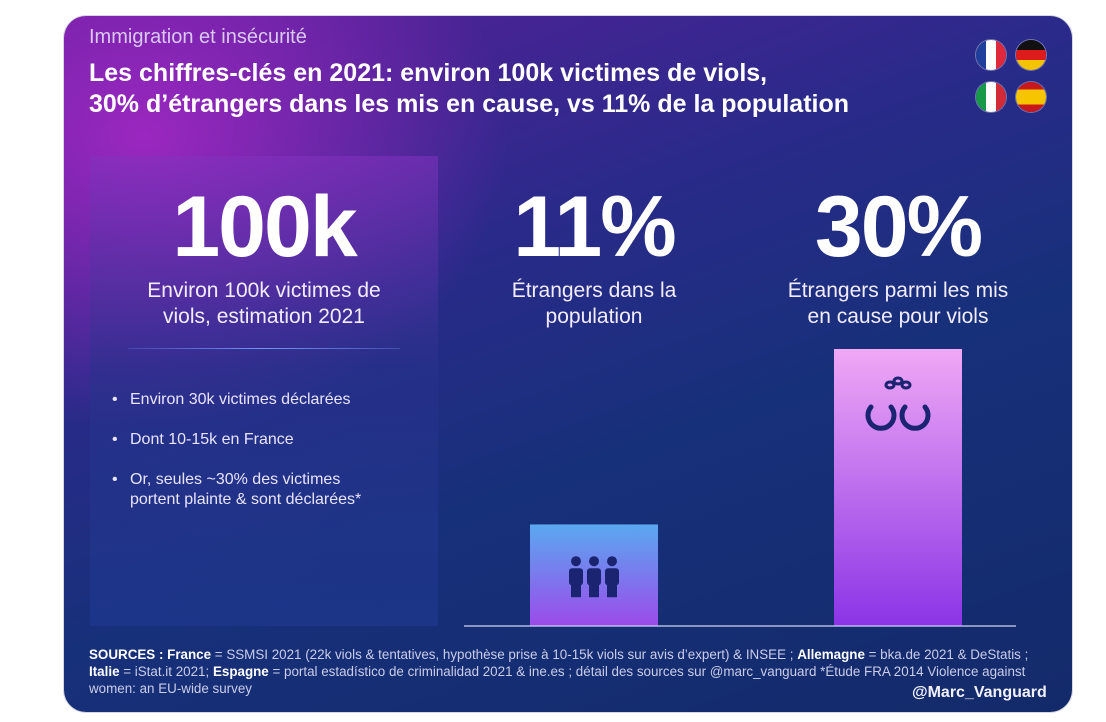  Describe the element at coordinates (898, 227) in the screenshot. I see `bar-value-label: 30%` at that location.